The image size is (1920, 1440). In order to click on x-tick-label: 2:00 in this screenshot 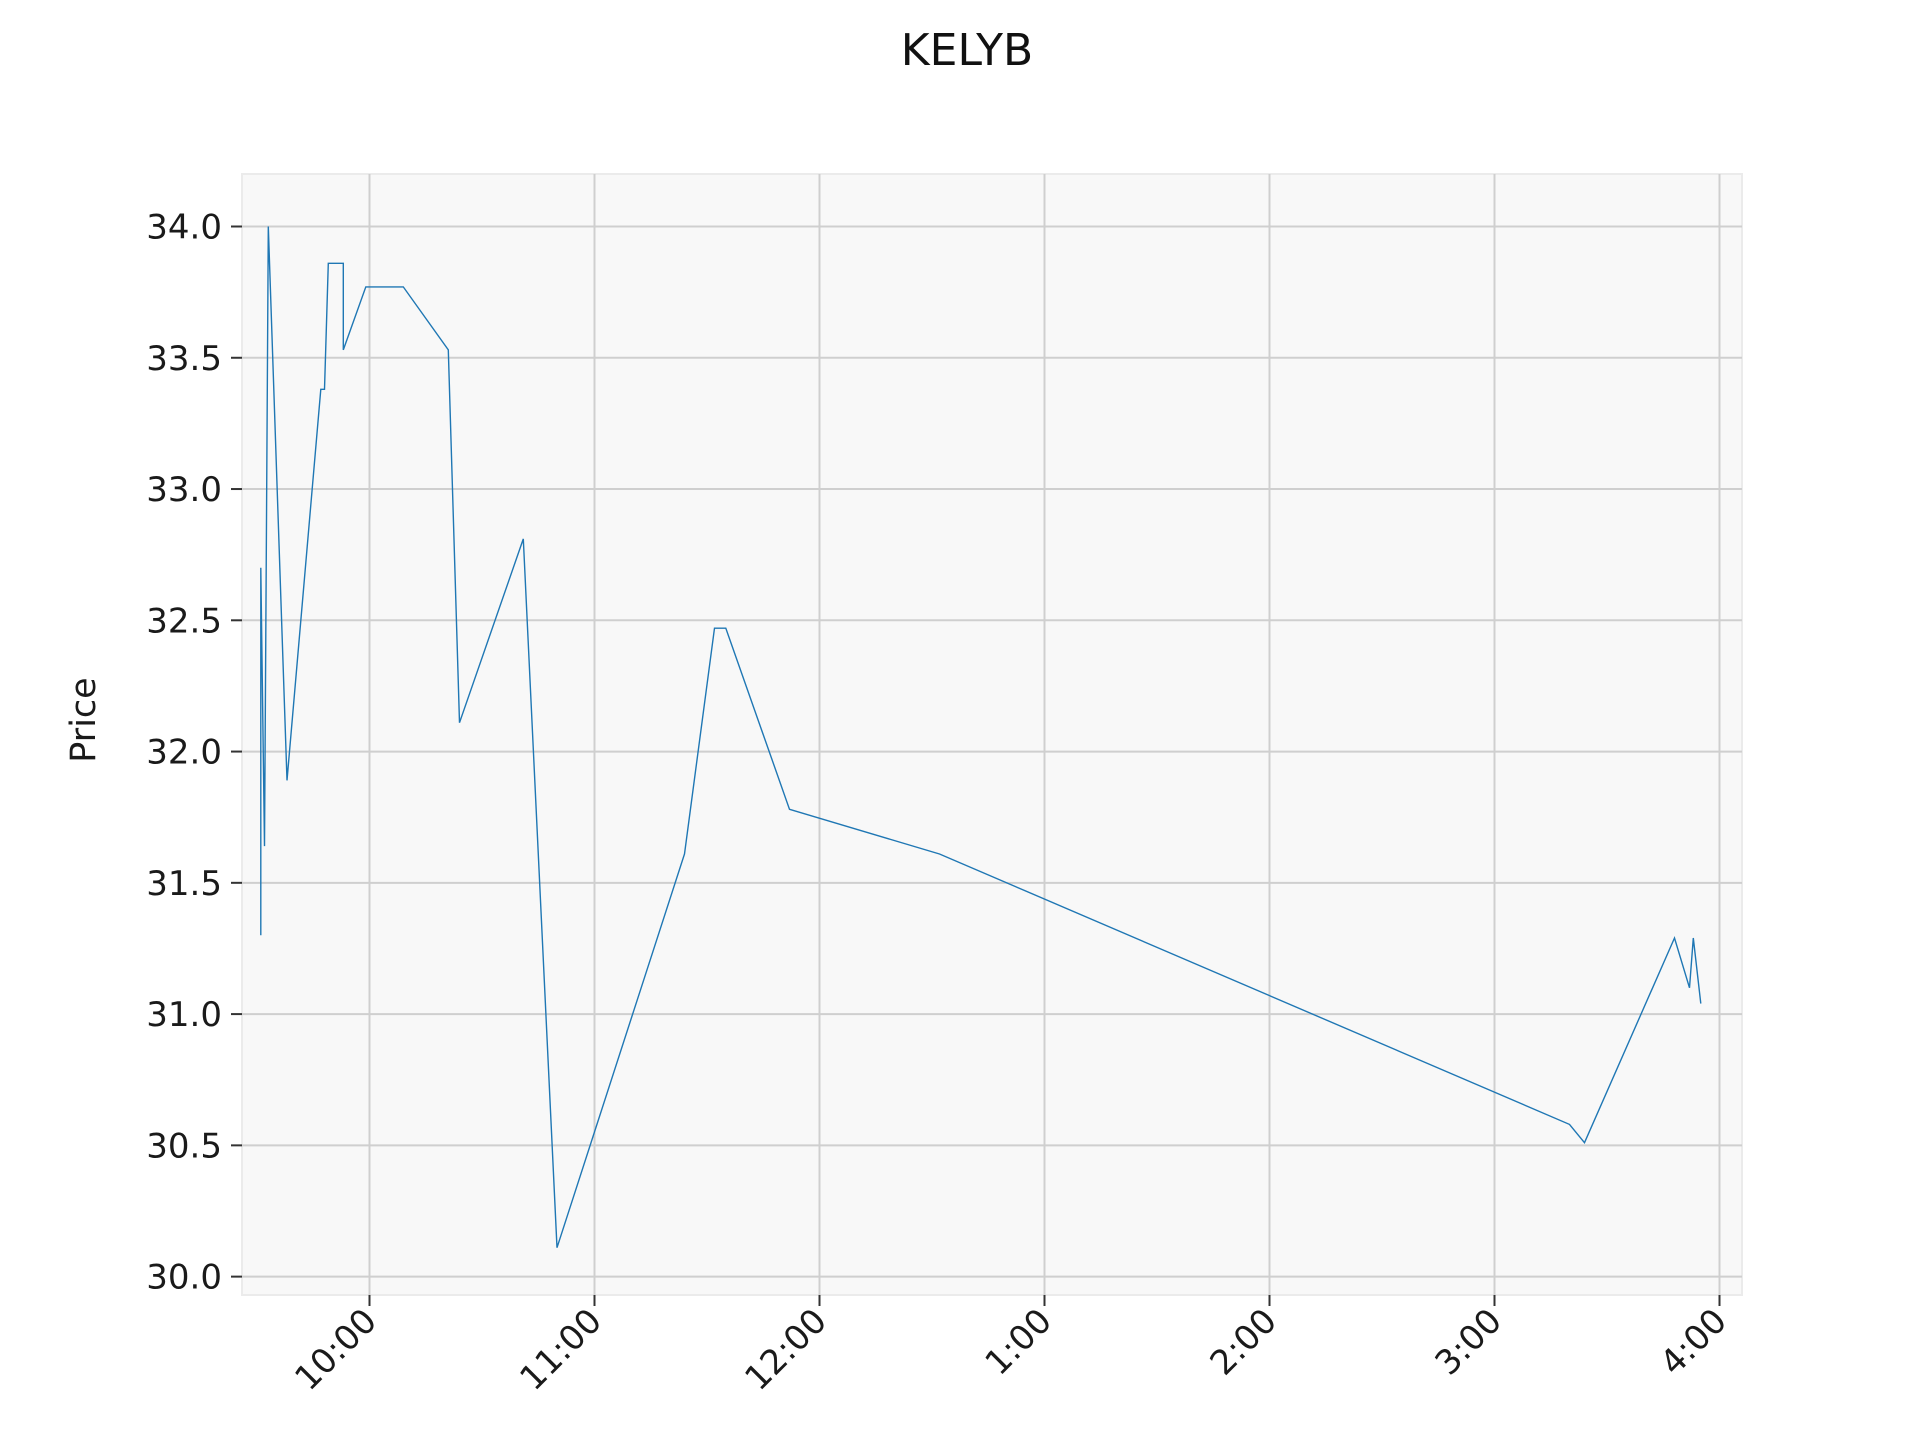, I will do `click(1244, 1342)`.